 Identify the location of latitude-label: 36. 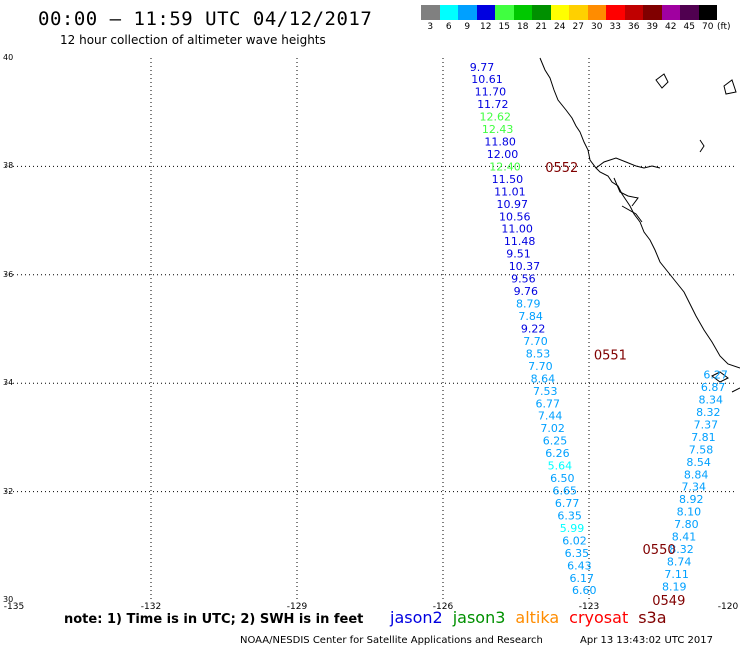
(8, 274).